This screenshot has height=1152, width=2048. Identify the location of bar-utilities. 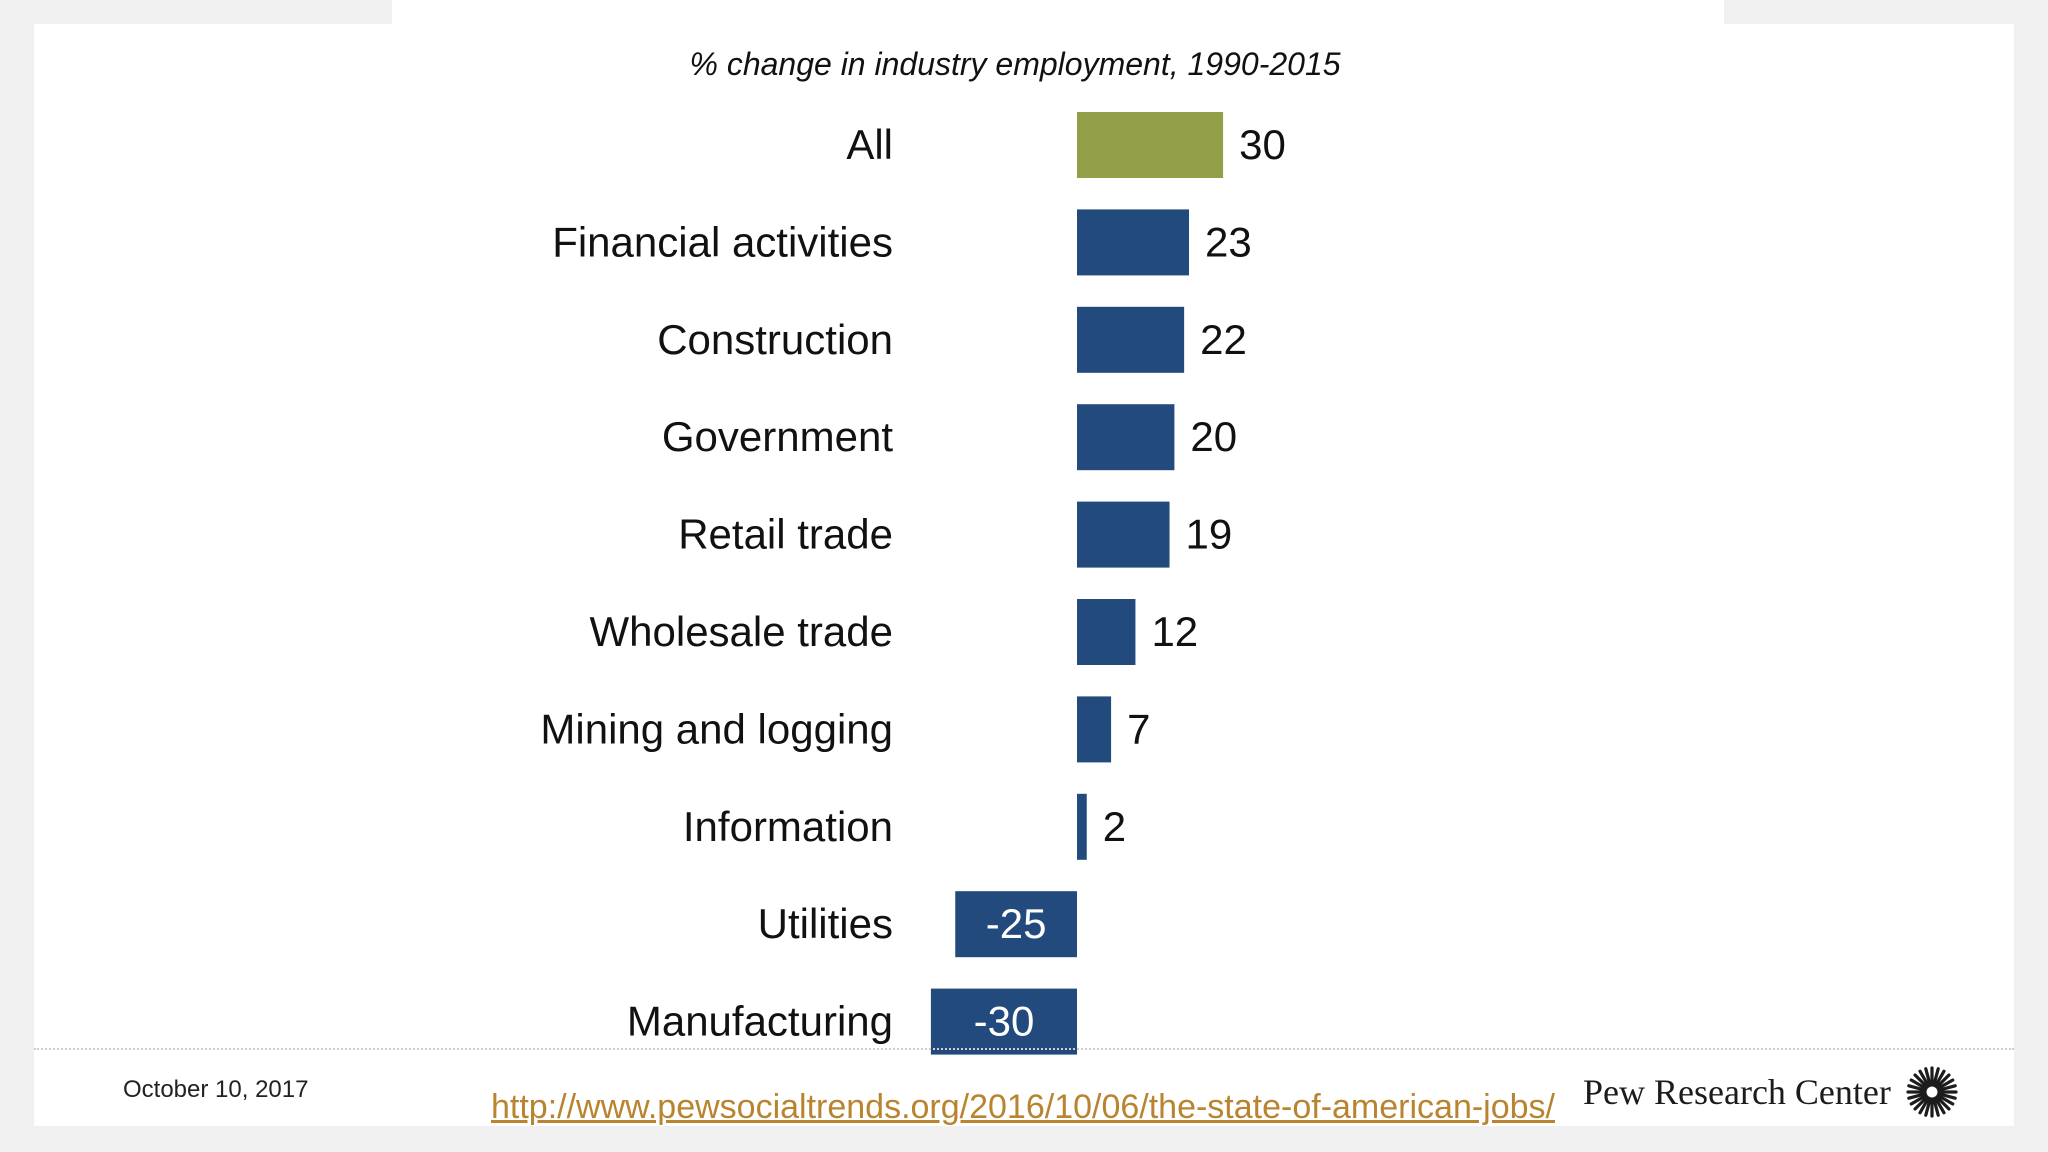
(1016, 924).